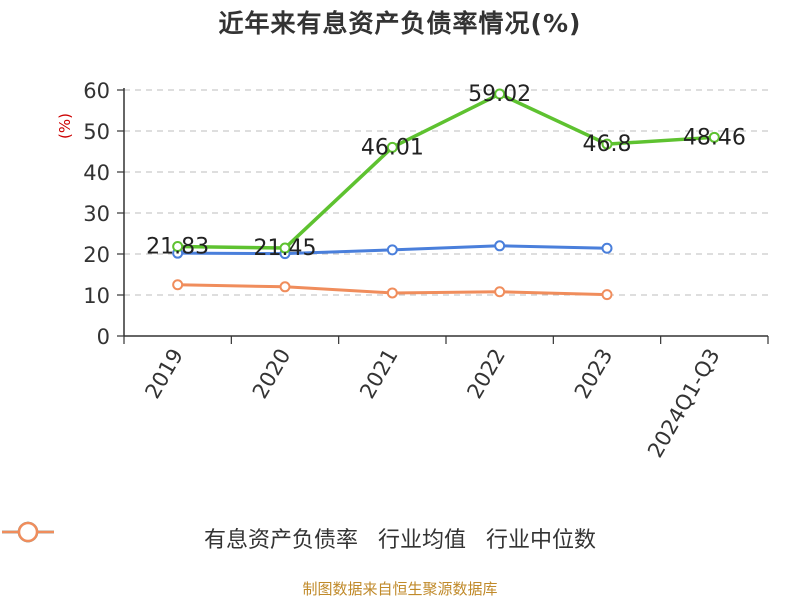 This screenshot has height=600, width=800. I want to click on legend: 有息资产负债率 行业均值 行业中位数, so click(400, 538).